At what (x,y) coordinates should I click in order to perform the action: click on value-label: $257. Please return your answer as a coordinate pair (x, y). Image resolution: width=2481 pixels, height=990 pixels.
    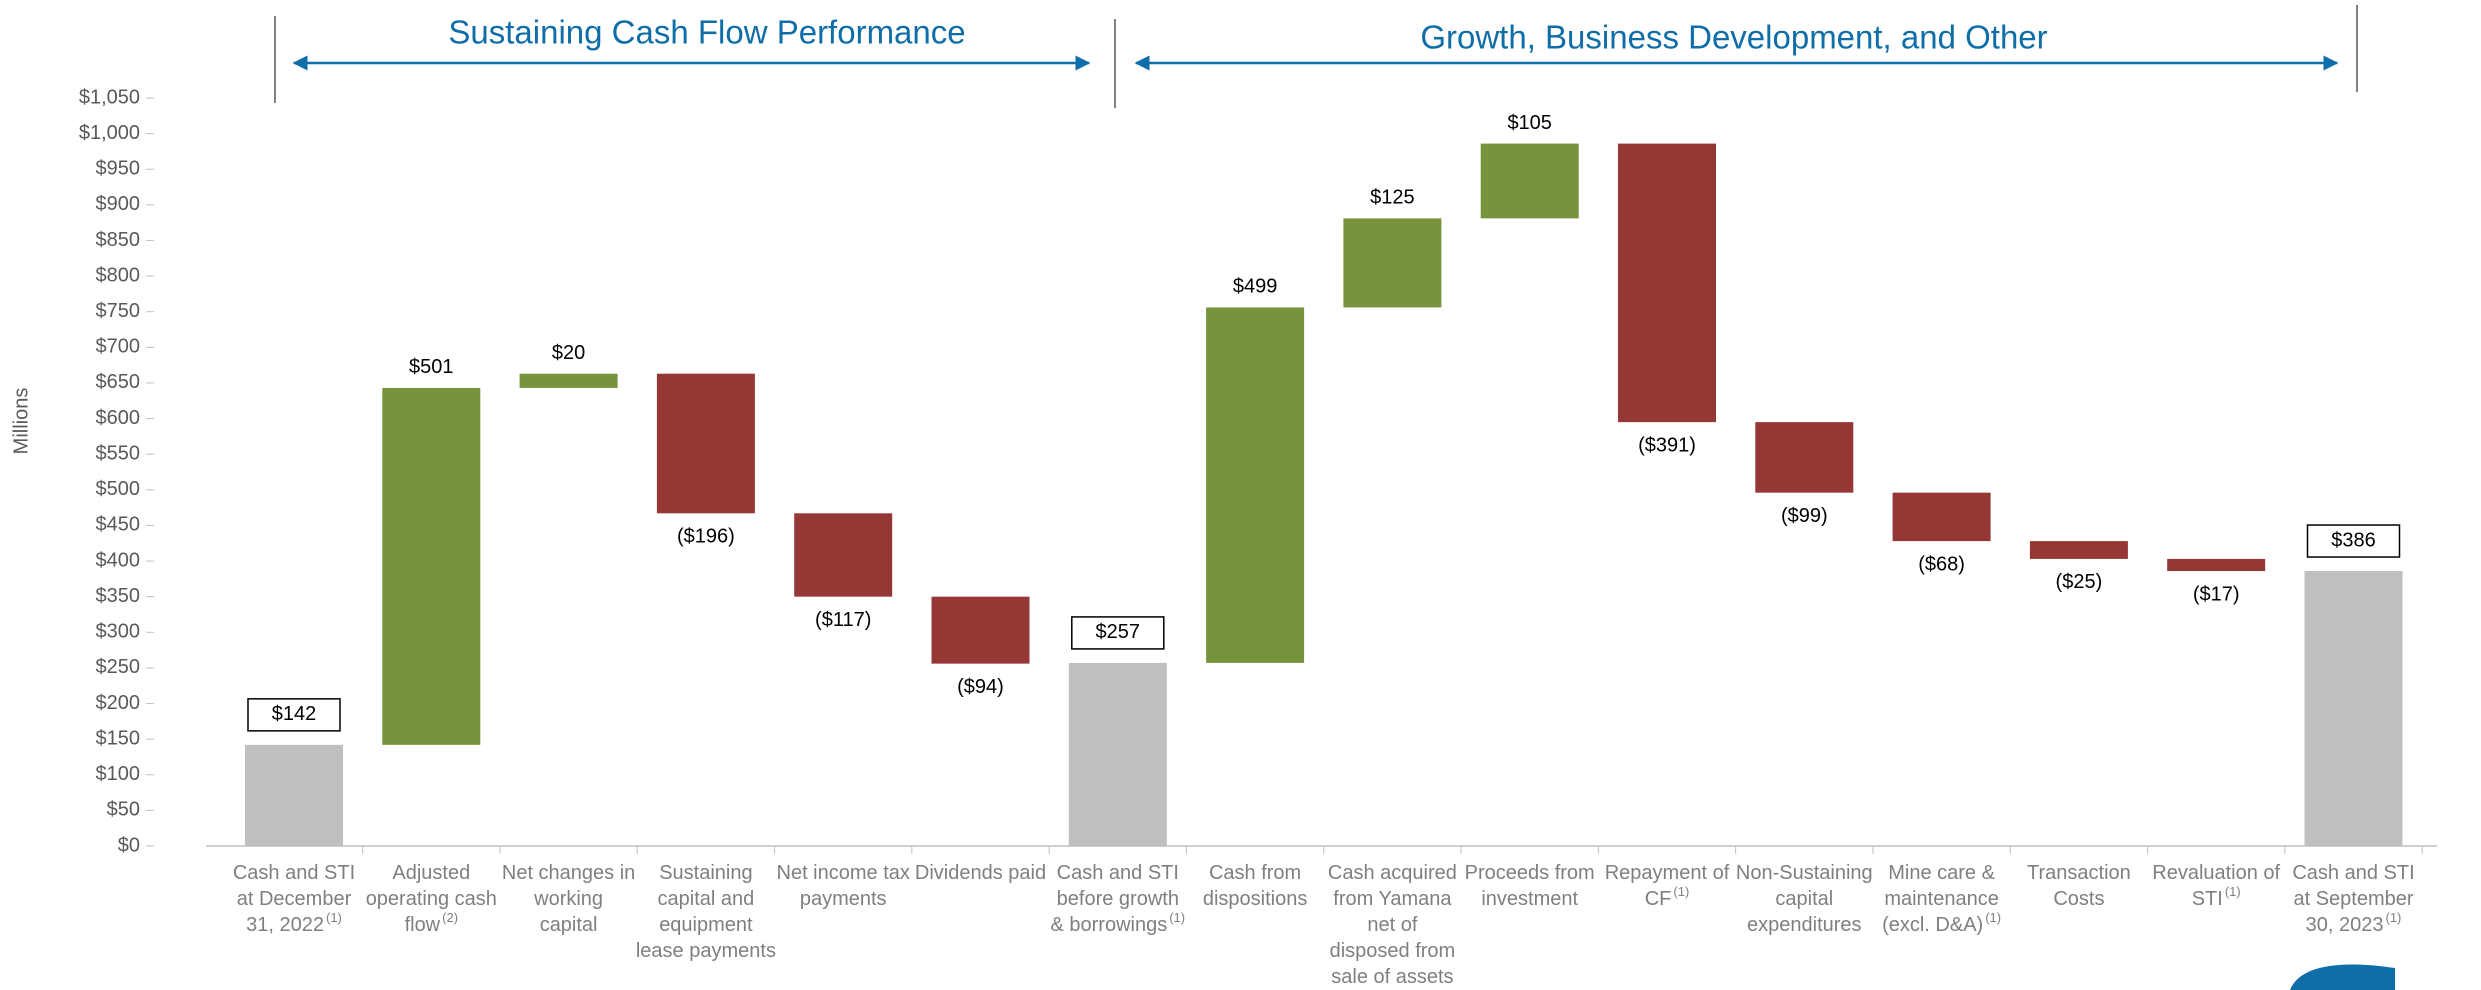
    Looking at the image, I should click on (1118, 632).